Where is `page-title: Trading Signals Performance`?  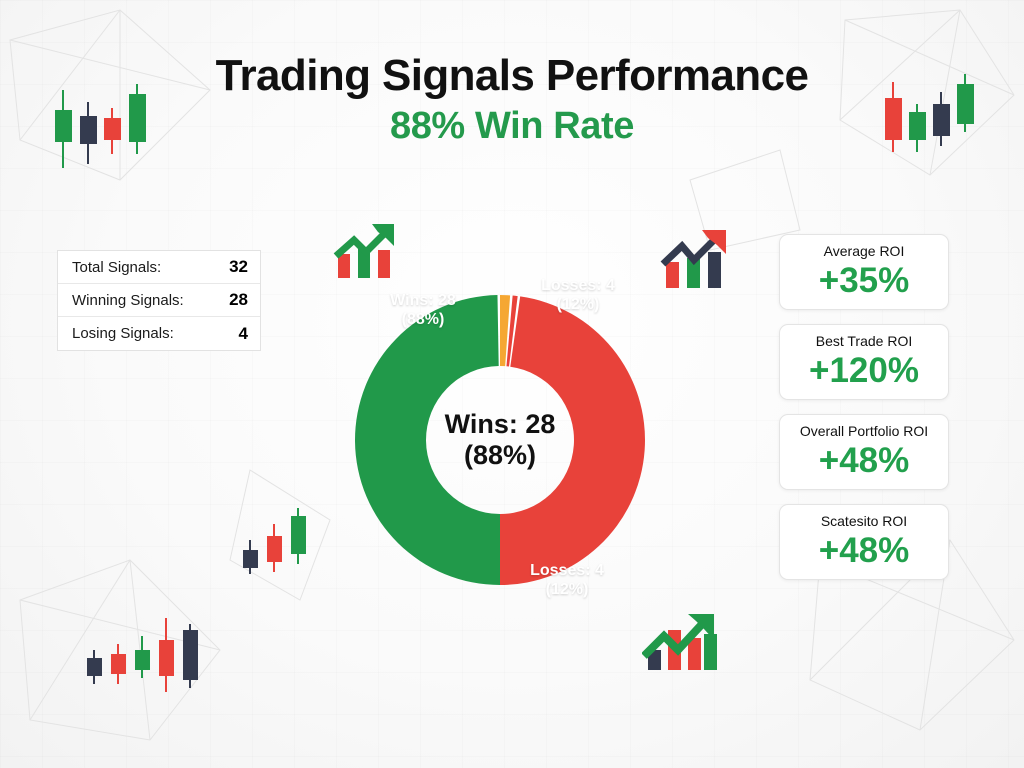
page-title: Trading Signals Performance is located at coordinates (512, 75).